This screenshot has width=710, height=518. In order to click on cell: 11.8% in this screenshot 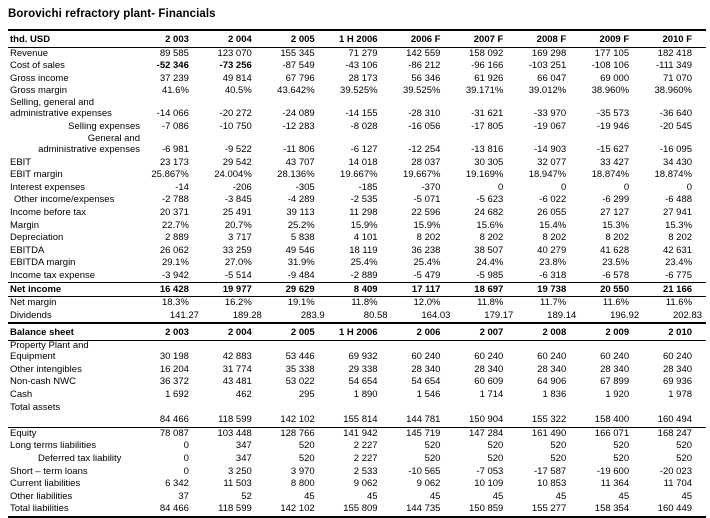, I will do `click(364, 303)`.